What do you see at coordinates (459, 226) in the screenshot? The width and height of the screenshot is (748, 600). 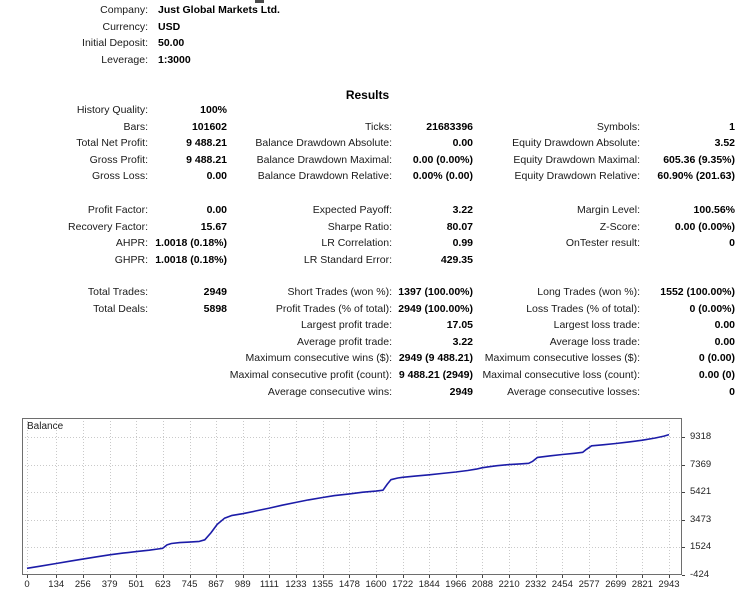 I see `stat-value: 80.07` at bounding box center [459, 226].